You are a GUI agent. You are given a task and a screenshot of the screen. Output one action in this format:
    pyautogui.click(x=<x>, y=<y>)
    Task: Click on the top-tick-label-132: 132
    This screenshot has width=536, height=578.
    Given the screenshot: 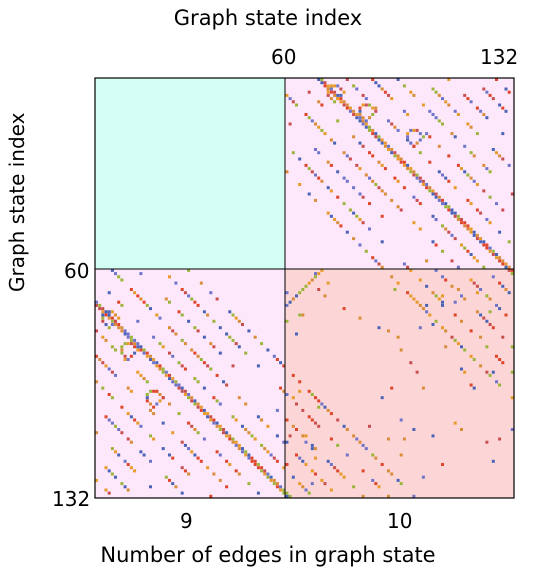 What is the action you would take?
    pyautogui.click(x=499, y=57)
    